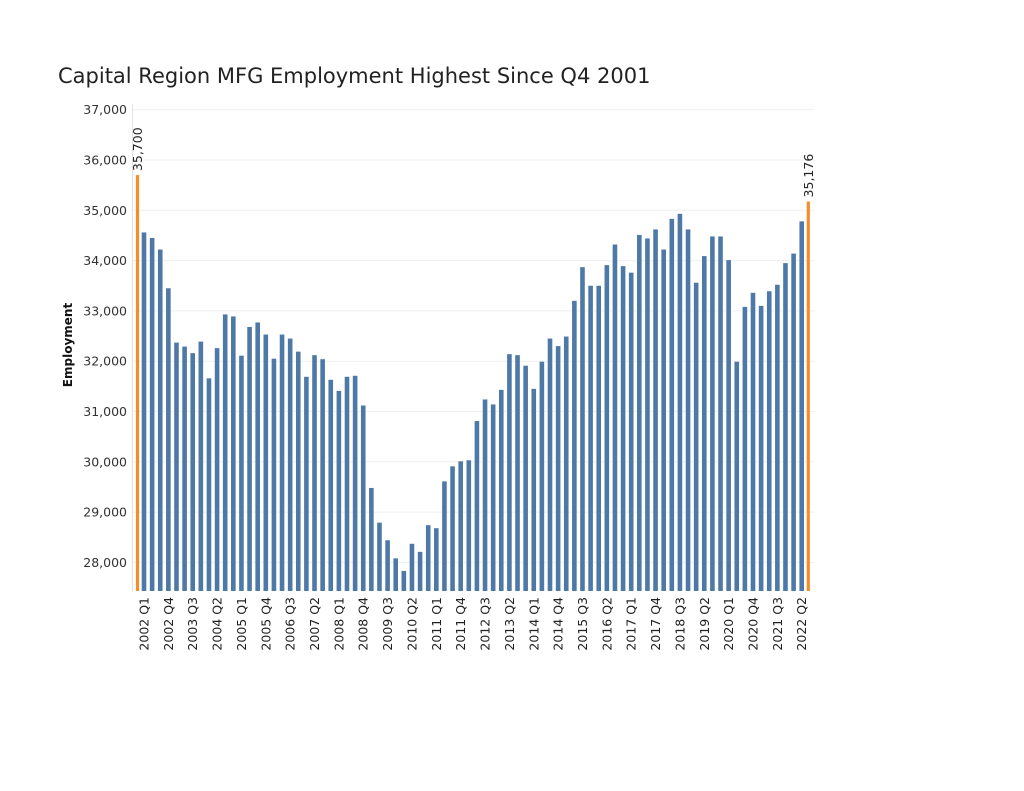  I want to click on x-tick-label: 2012 Q3, so click(485, 624).